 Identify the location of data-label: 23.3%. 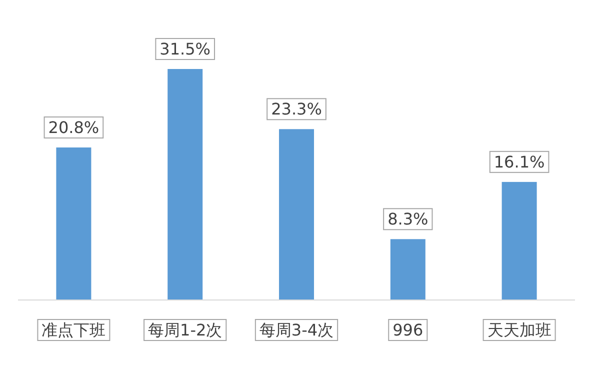
(296, 109).